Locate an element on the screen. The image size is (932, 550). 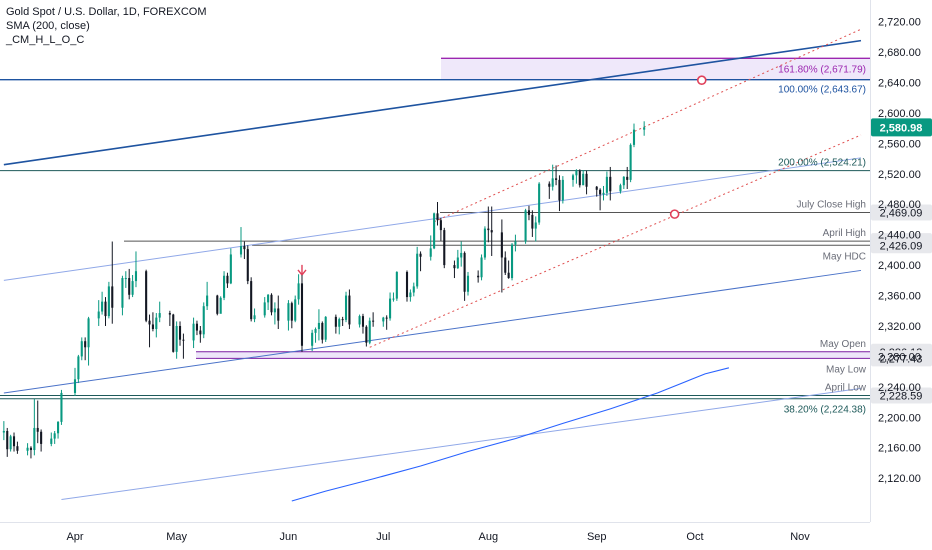
chart-title: Gold Spot / U.S. Dollar, 1D, FOREXCOM is located at coordinates (106, 12).